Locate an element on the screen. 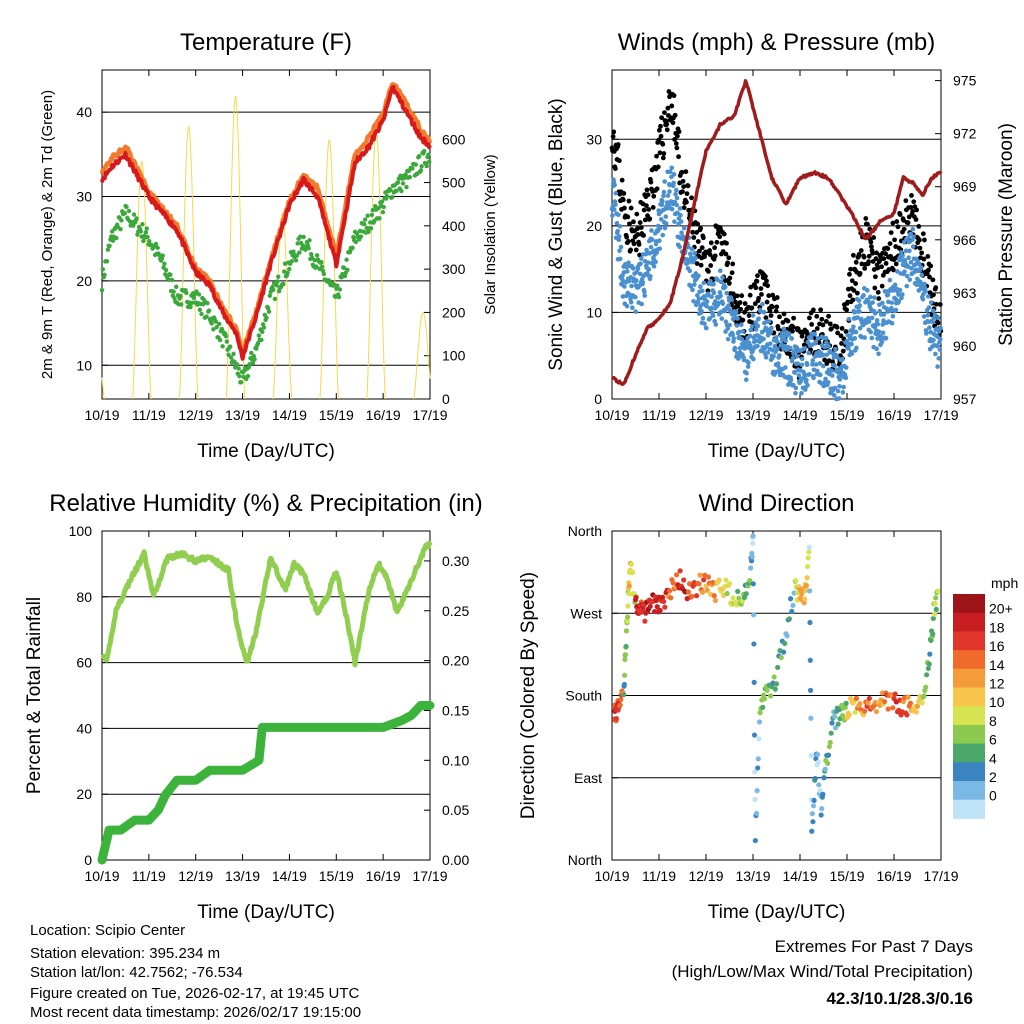 The width and height of the screenshot is (1024, 1024). y-tick-label: 30 is located at coordinates (594, 139).